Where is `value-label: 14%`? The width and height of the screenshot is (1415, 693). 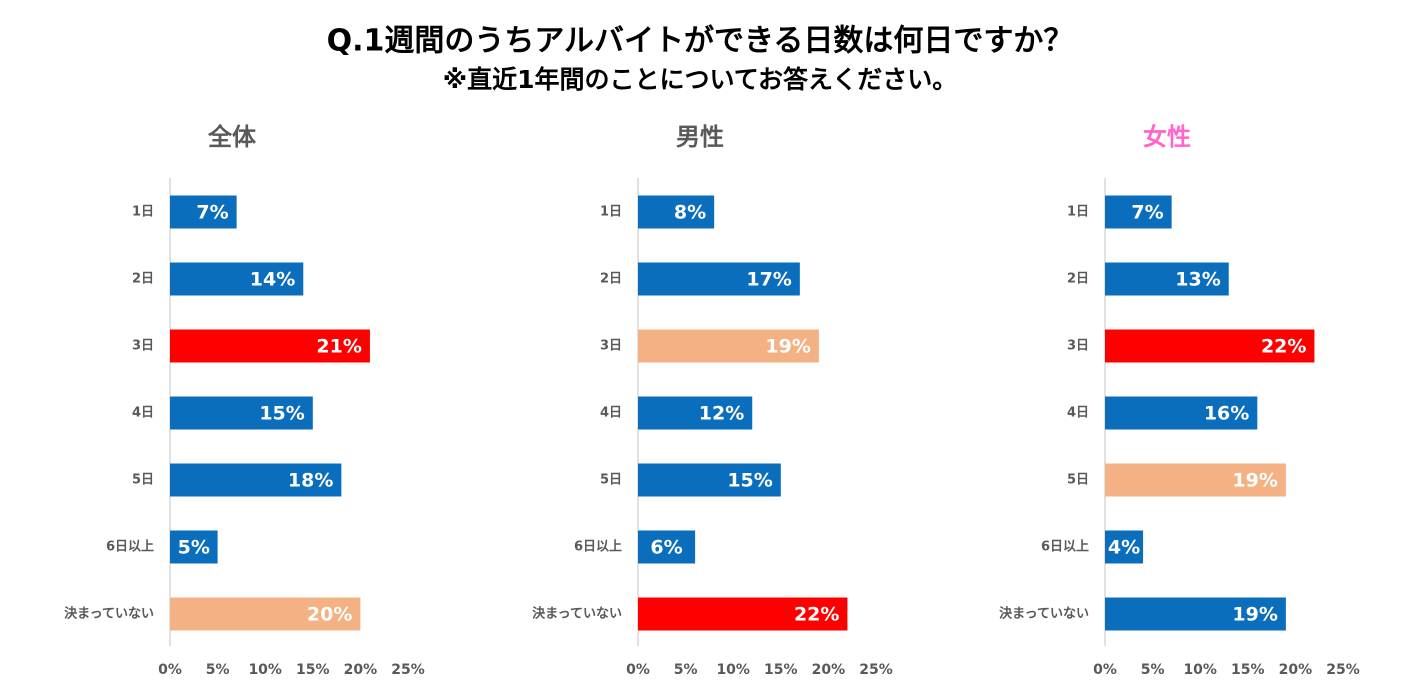 value-label: 14% is located at coordinates (272, 280).